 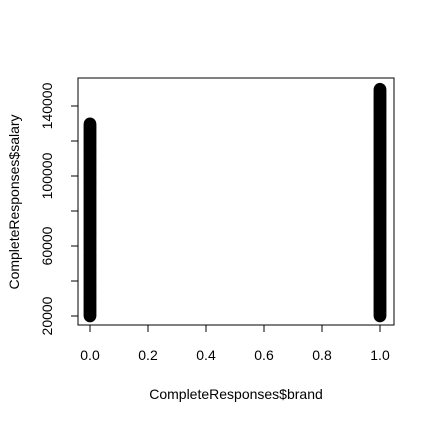 What do you see at coordinates (236, 394) in the screenshot?
I see `x-axis-title: CompleteResponses$brand` at bounding box center [236, 394].